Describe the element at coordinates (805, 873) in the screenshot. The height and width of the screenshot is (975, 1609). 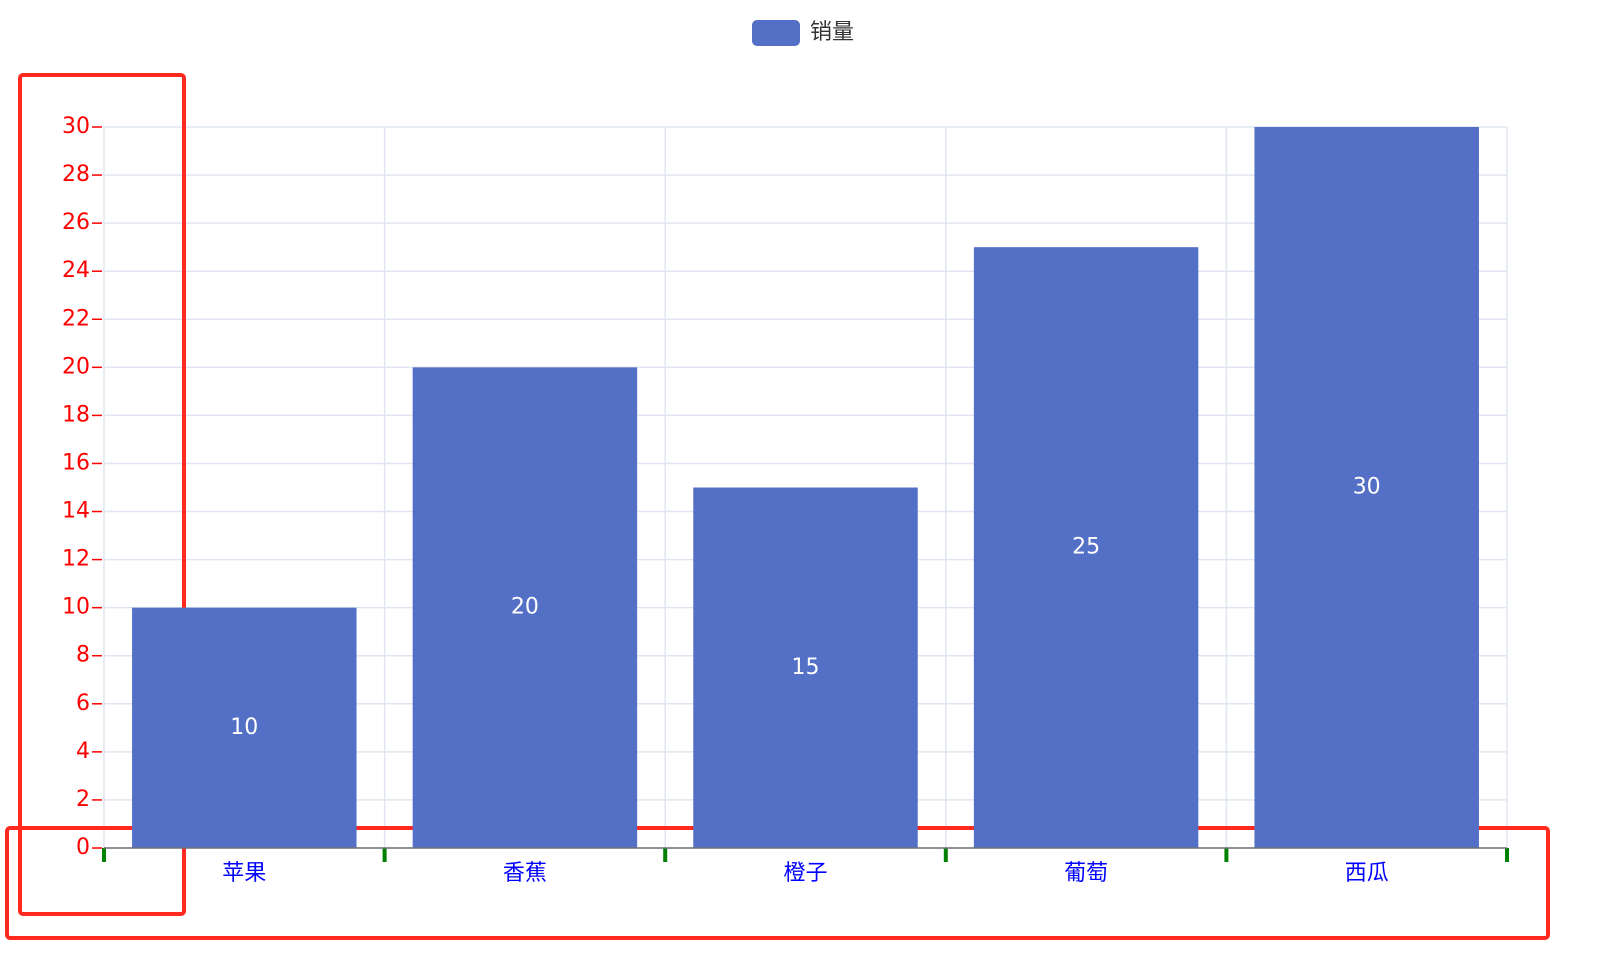
I see `x-tick-label: 橙子` at that location.